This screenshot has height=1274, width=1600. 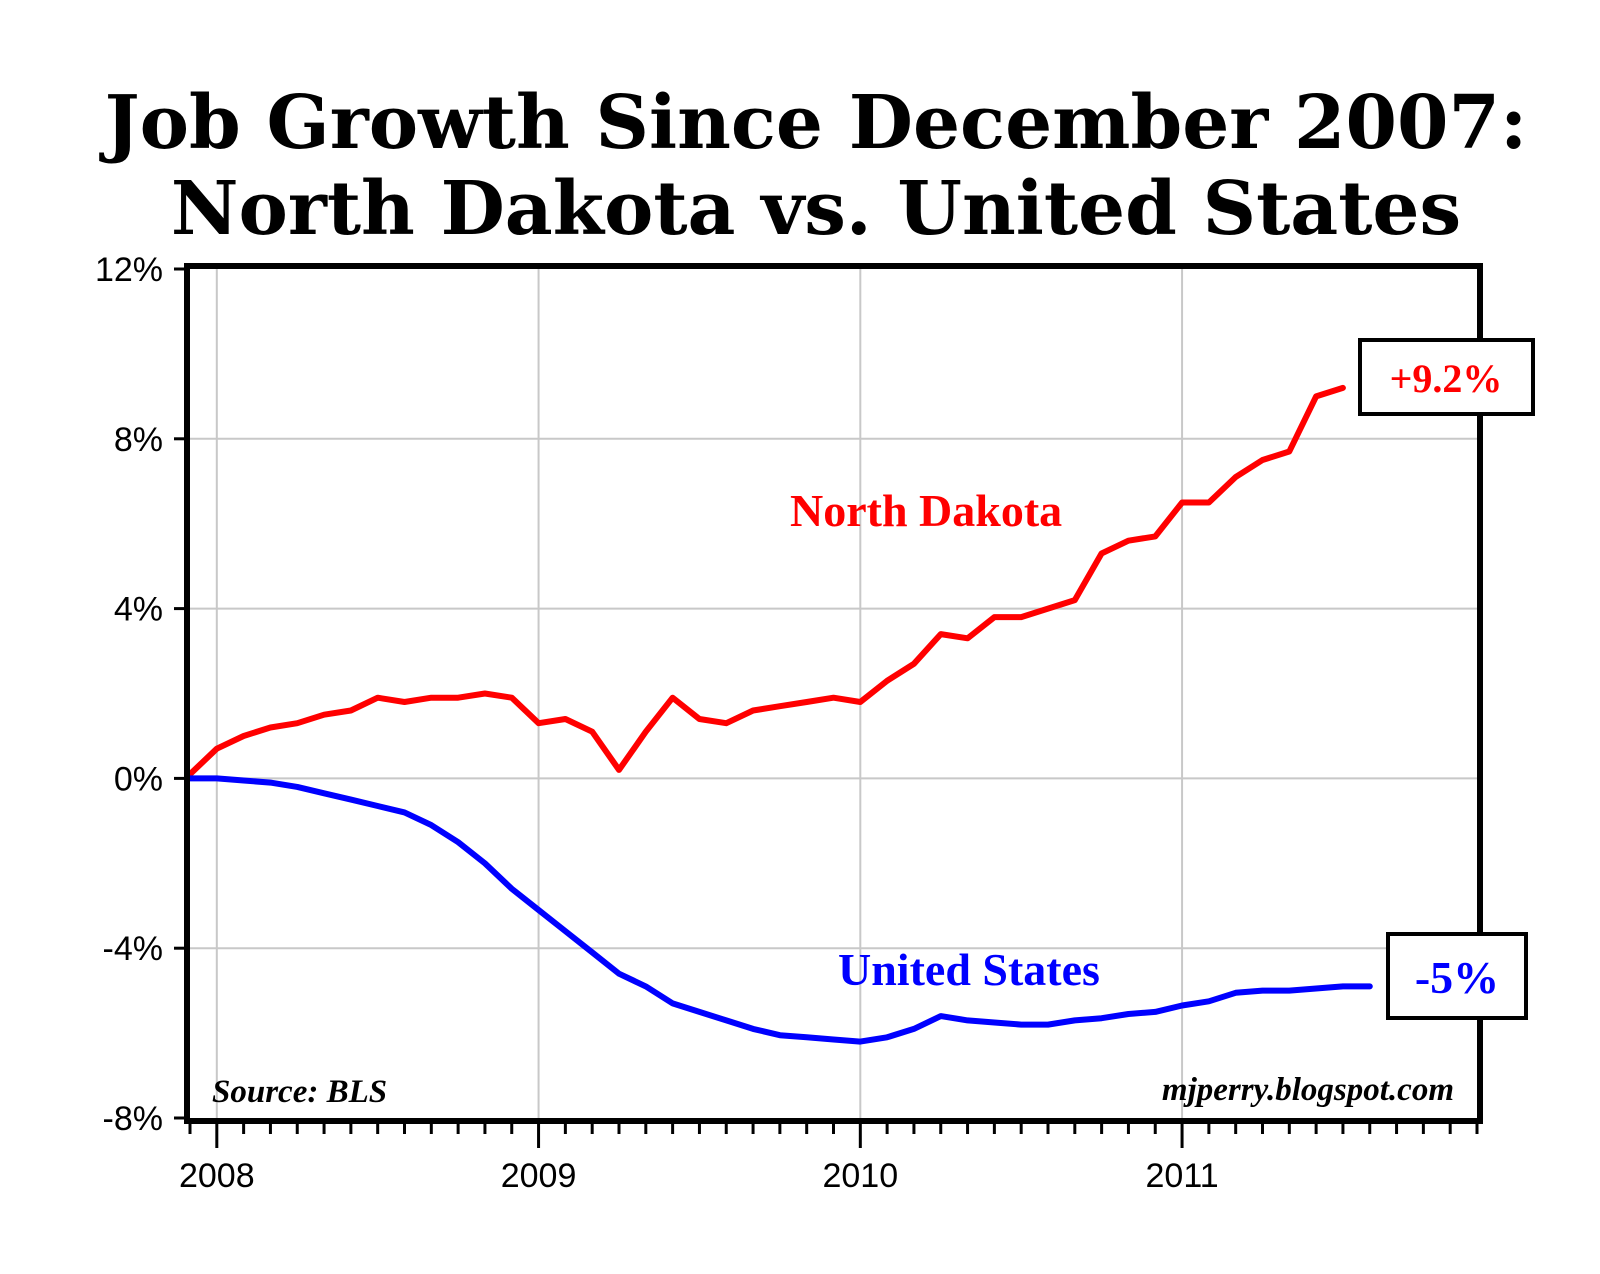 What do you see at coordinates (816, 209) in the screenshot?
I see `chart-title-line-2: North Dakota vs. United States` at bounding box center [816, 209].